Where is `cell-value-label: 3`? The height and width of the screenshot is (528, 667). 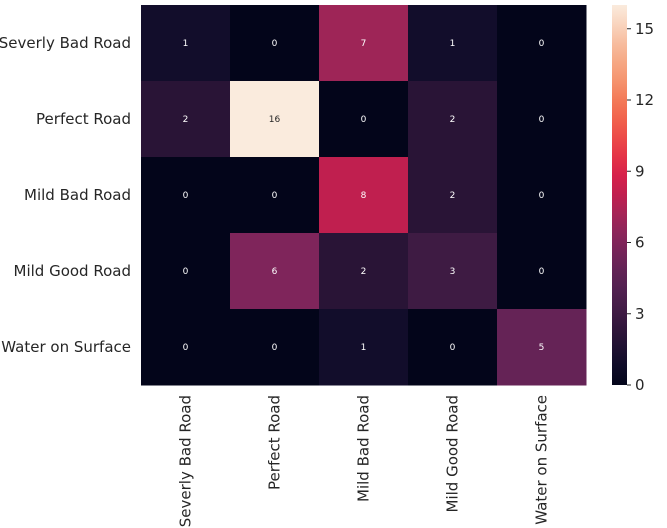
cell-value-label: 3 is located at coordinates (453, 272).